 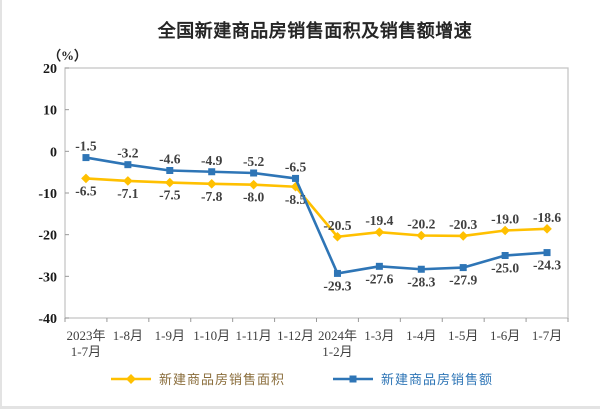 What do you see at coordinates (86, 146) in the screenshot?
I see `svg-text: -1.5` at bounding box center [86, 146].